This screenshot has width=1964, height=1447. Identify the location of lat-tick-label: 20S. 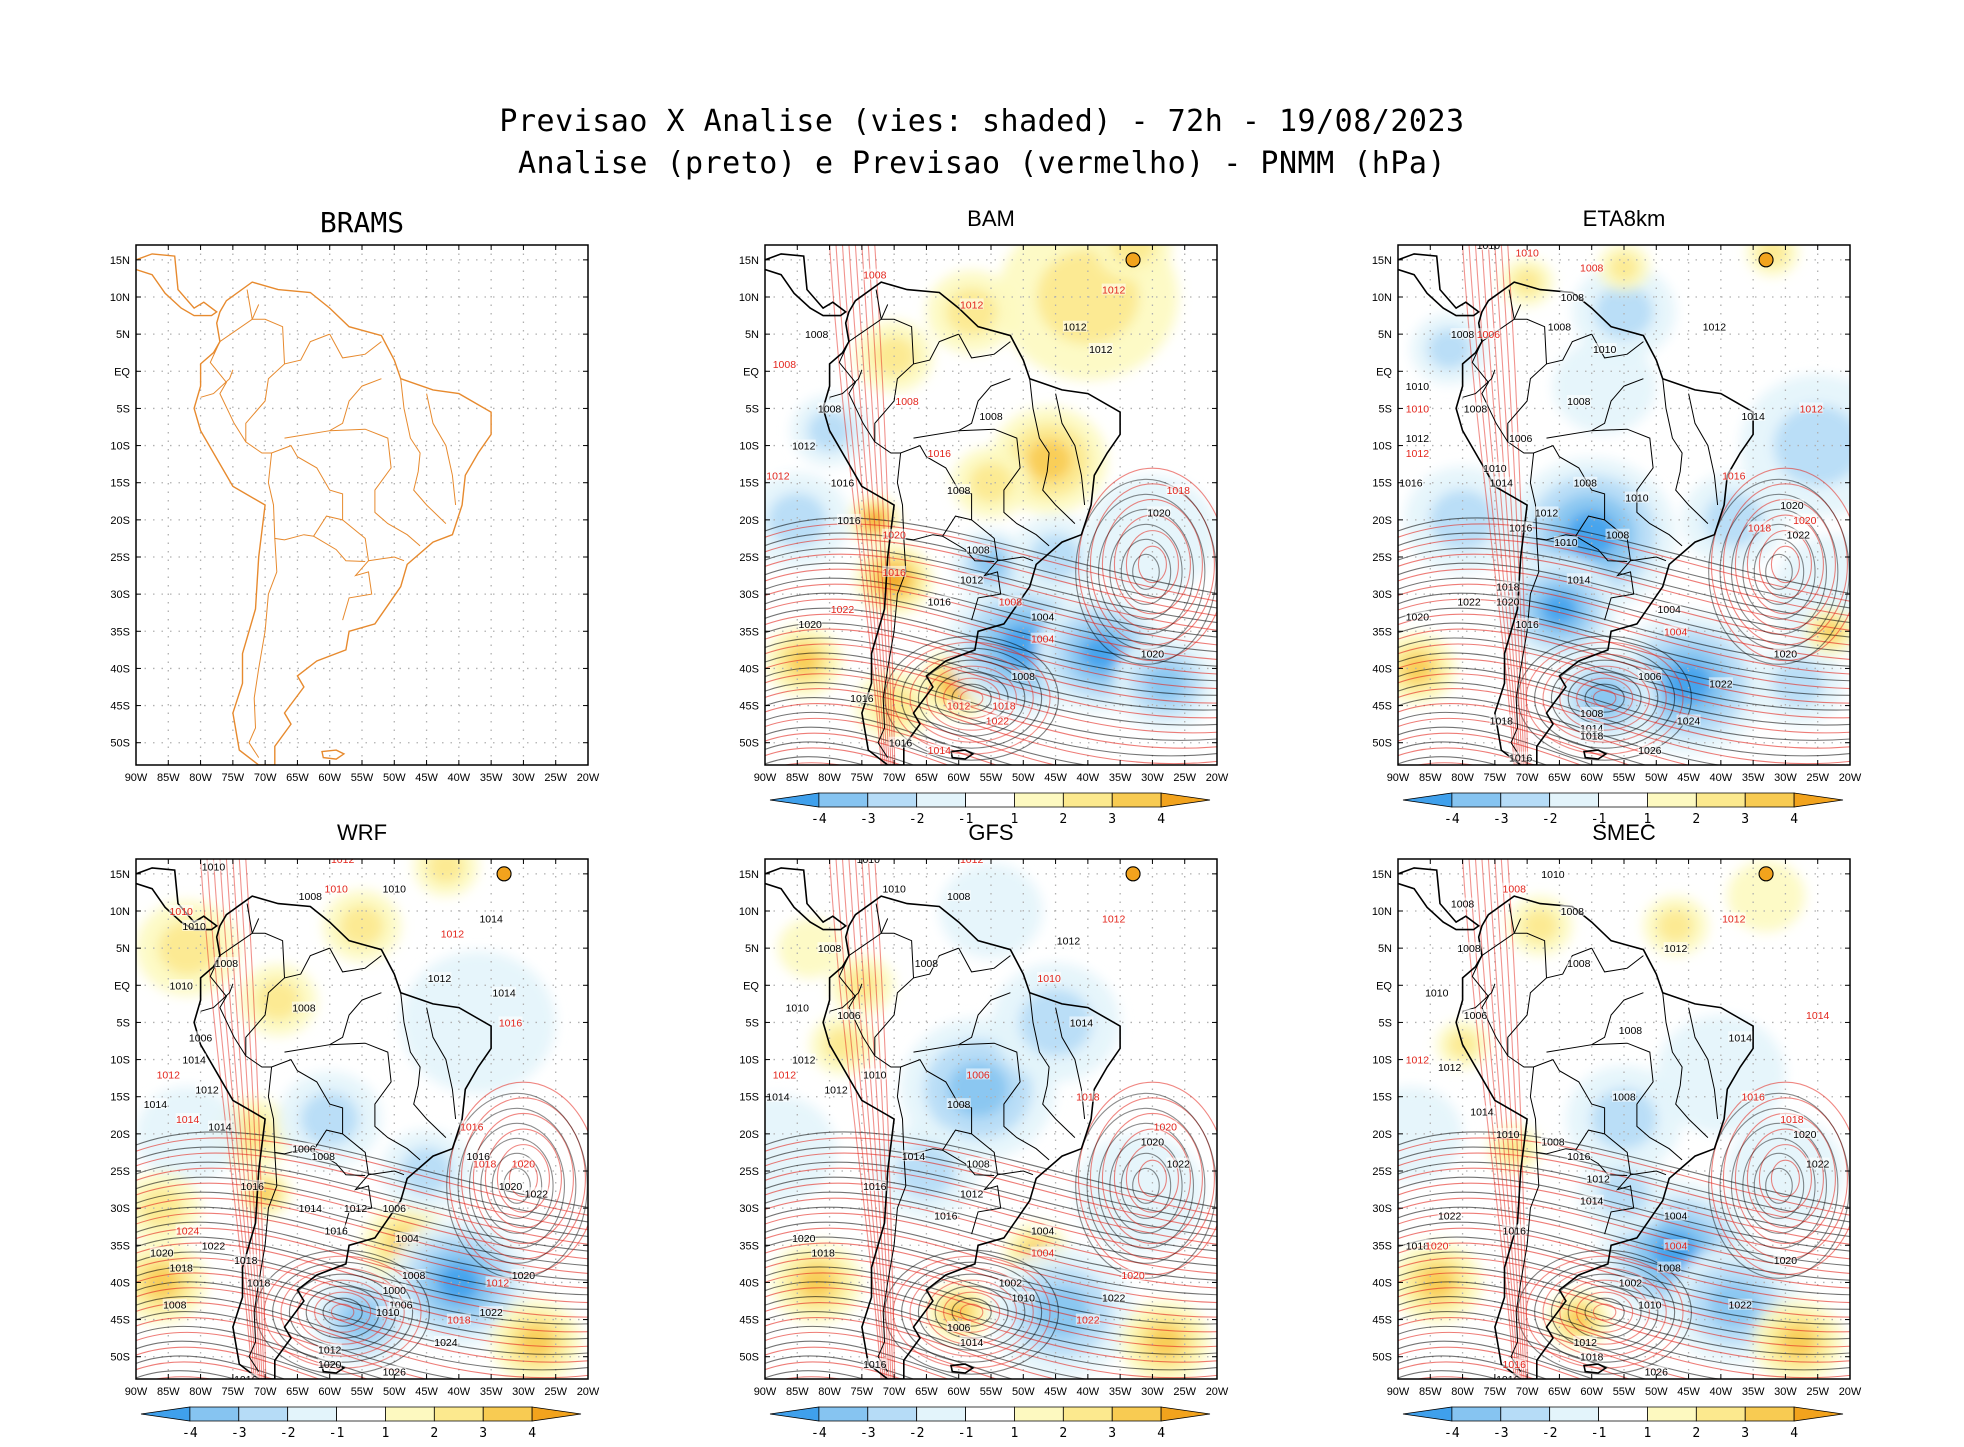
(749, 521).